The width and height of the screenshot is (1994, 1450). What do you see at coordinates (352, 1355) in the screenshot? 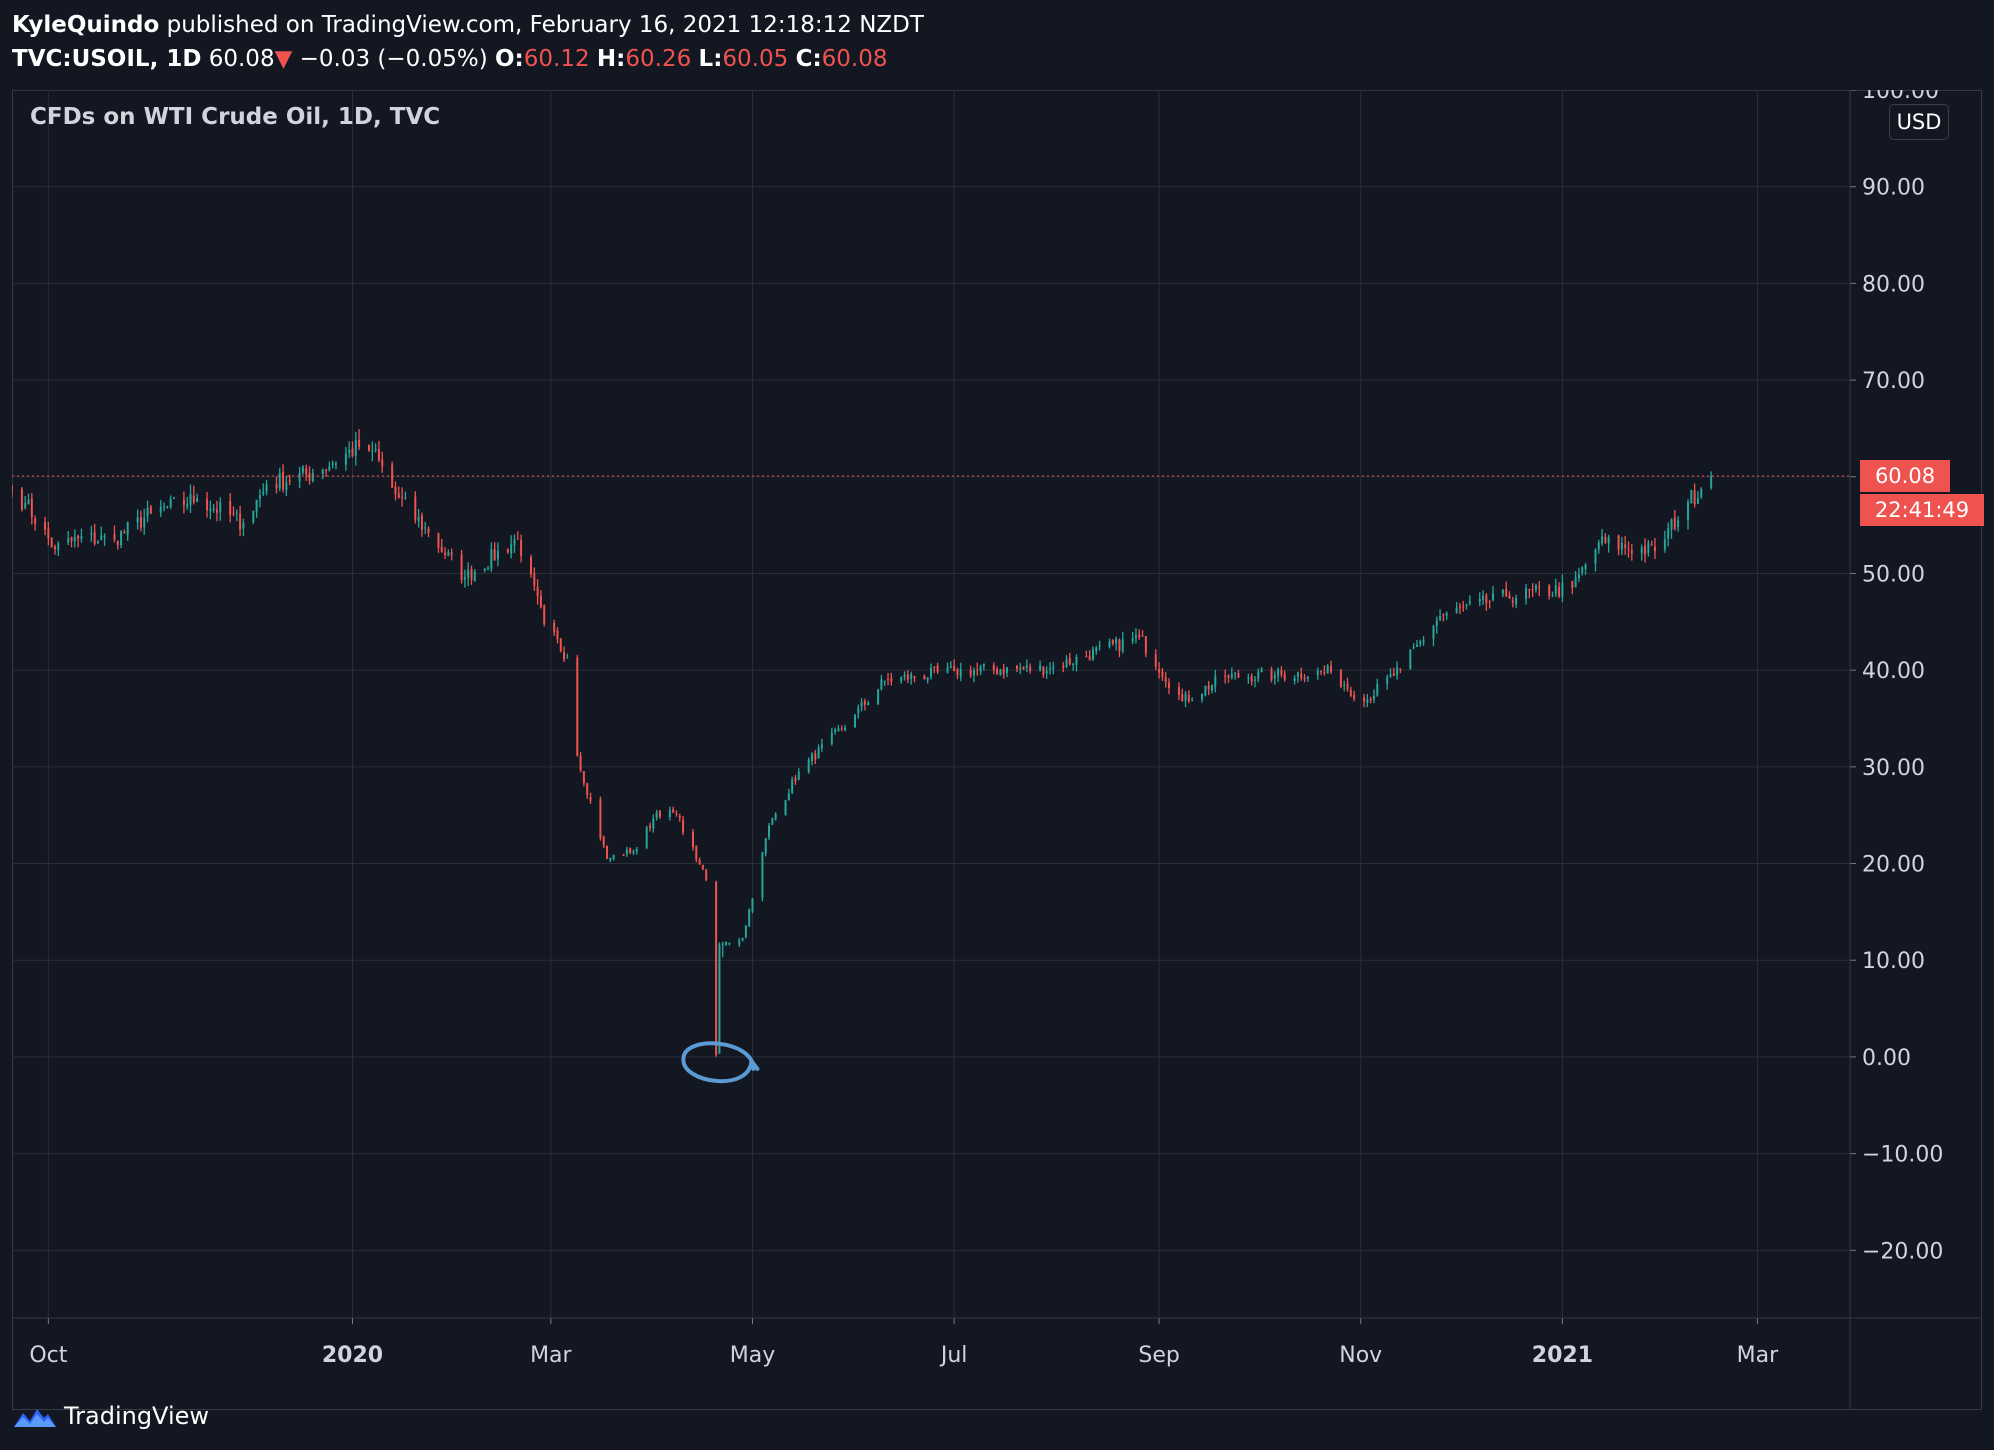
I see `x-tick-label: 2020` at bounding box center [352, 1355].